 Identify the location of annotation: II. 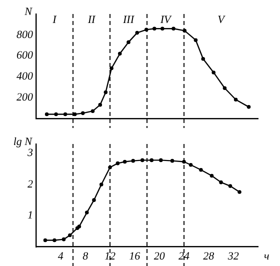
(91, 20).